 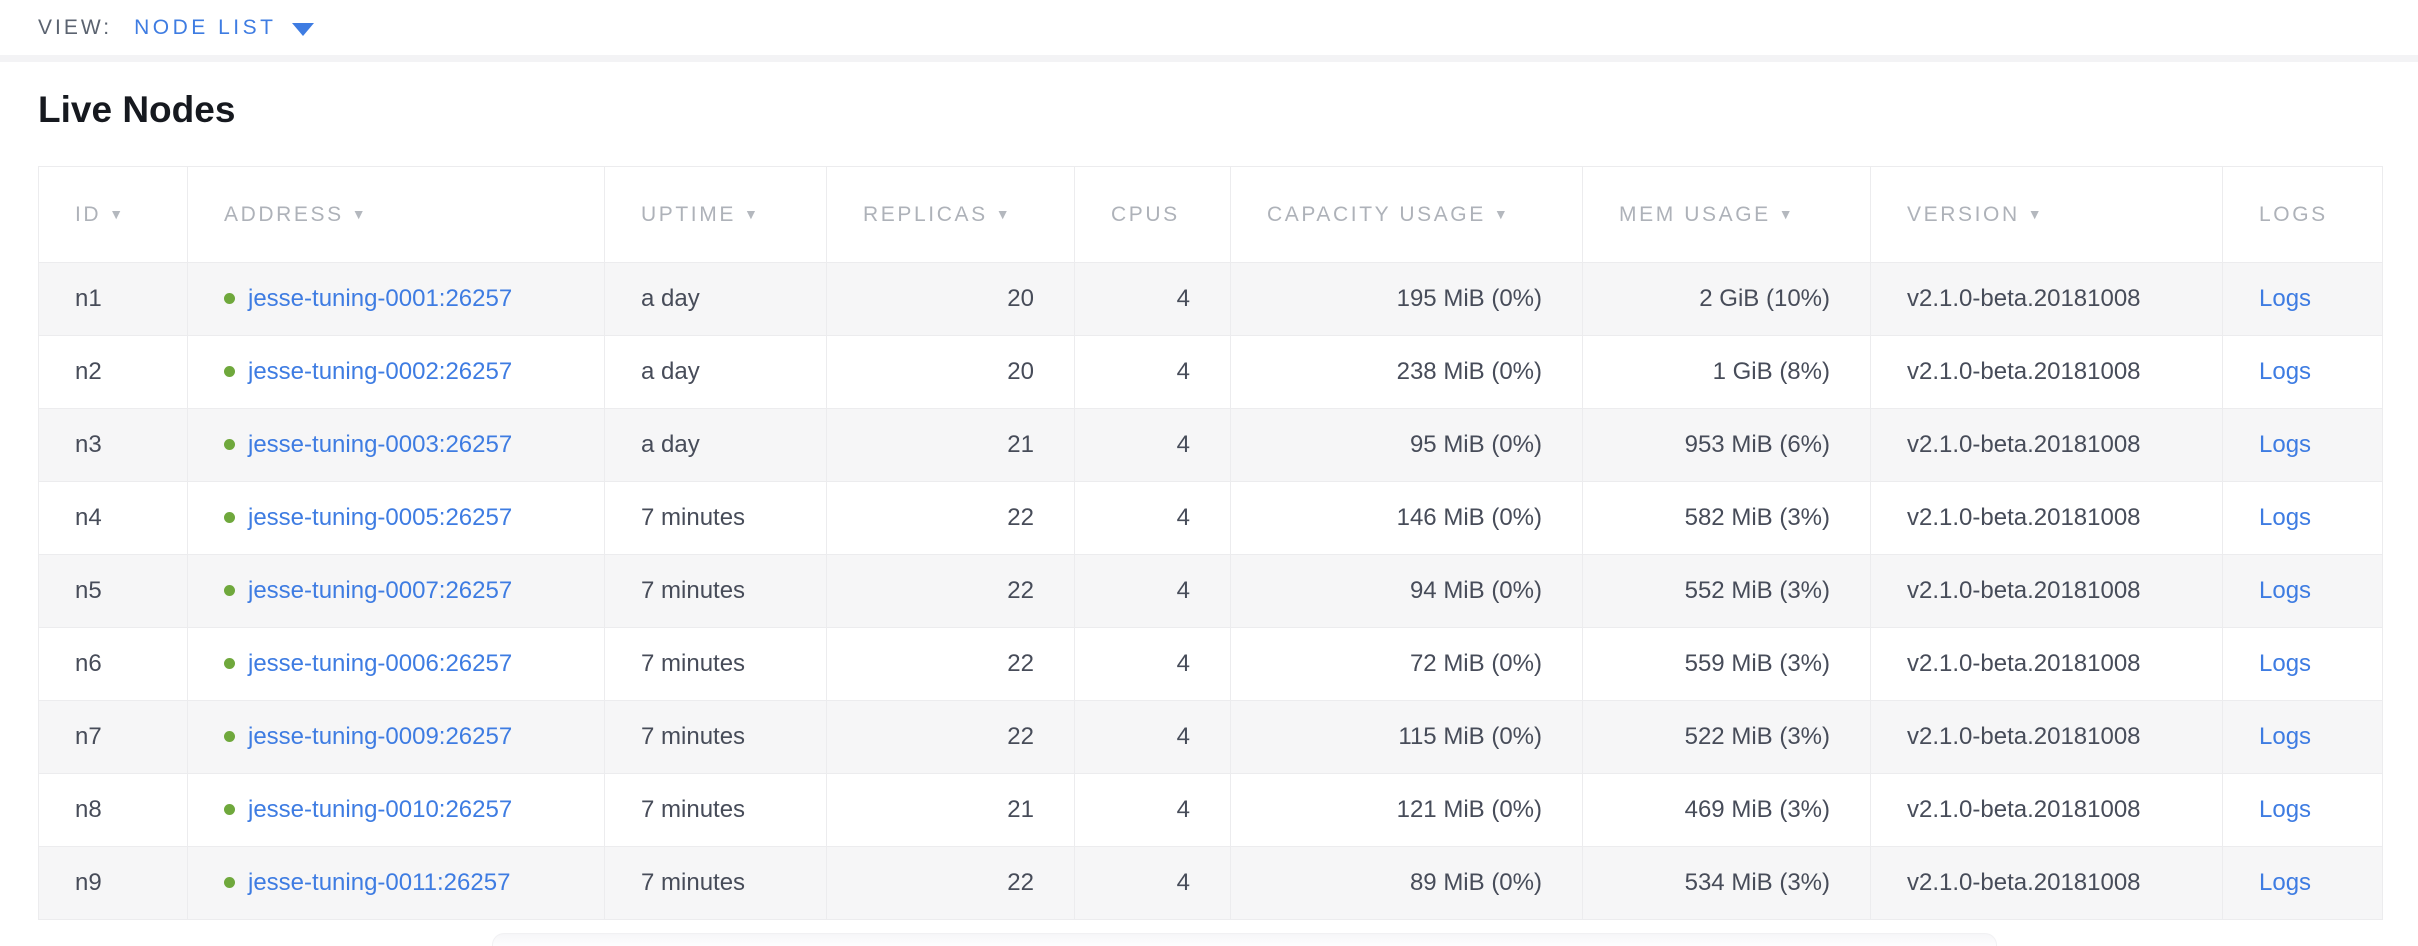 I want to click on node-address-cell: jesse-tuning-0010:26257, so click(x=396, y=810).